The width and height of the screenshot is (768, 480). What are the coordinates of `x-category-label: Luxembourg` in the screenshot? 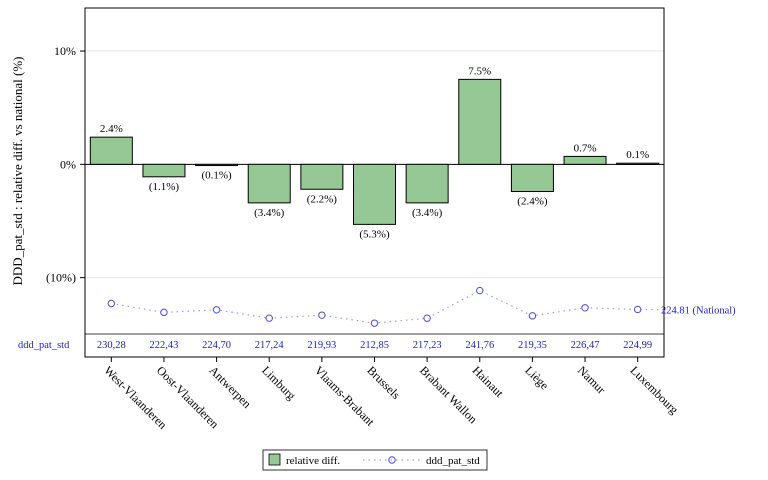 It's located at (655, 390).